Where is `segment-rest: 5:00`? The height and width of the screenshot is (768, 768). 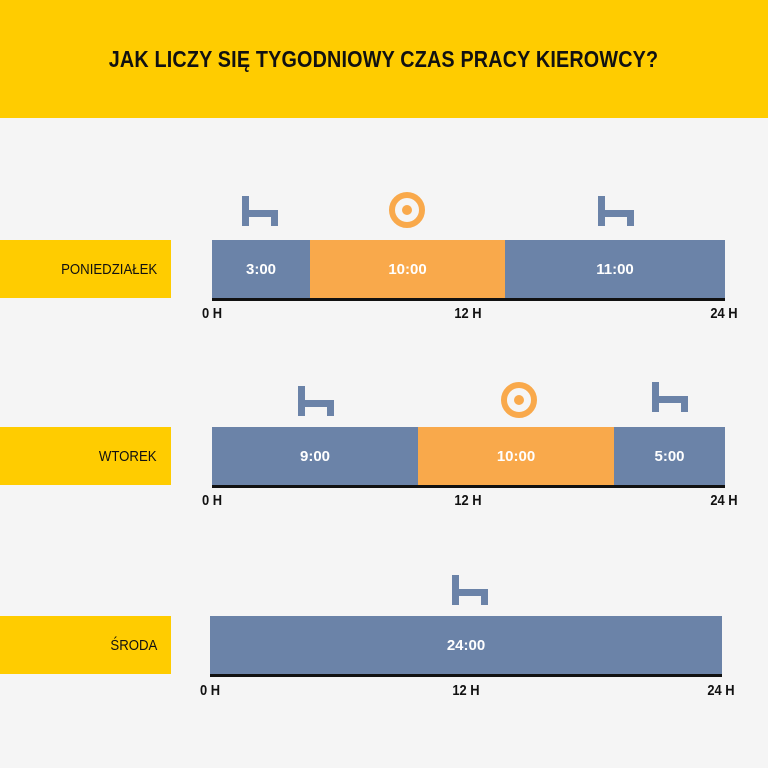 segment-rest: 5:00 is located at coordinates (669, 456).